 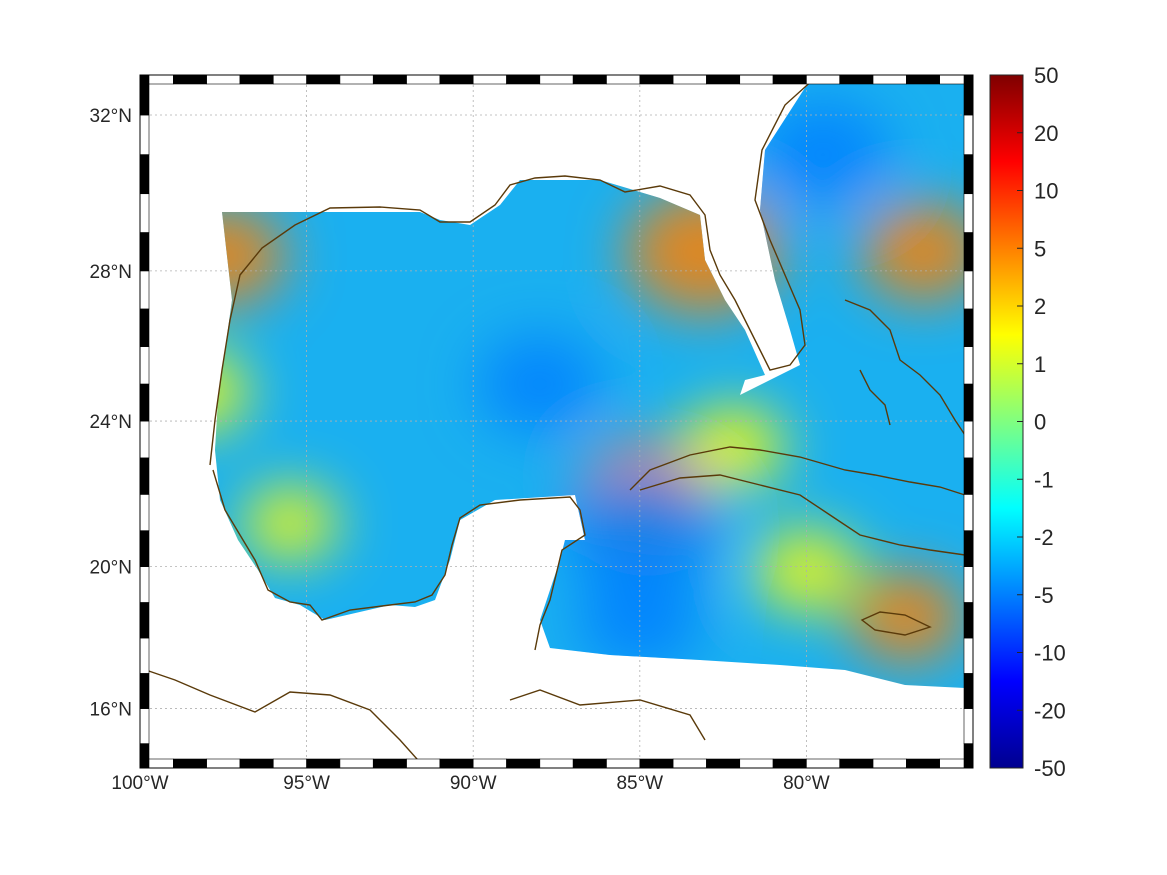 I want to click on colorbar-tick-label: -2, so click(x=1044, y=537).